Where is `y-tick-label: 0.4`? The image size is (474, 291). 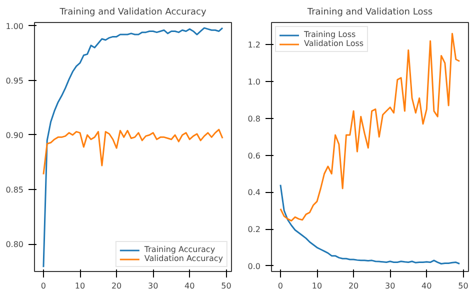
y-tick-label: 0.4 is located at coordinates (254, 193).